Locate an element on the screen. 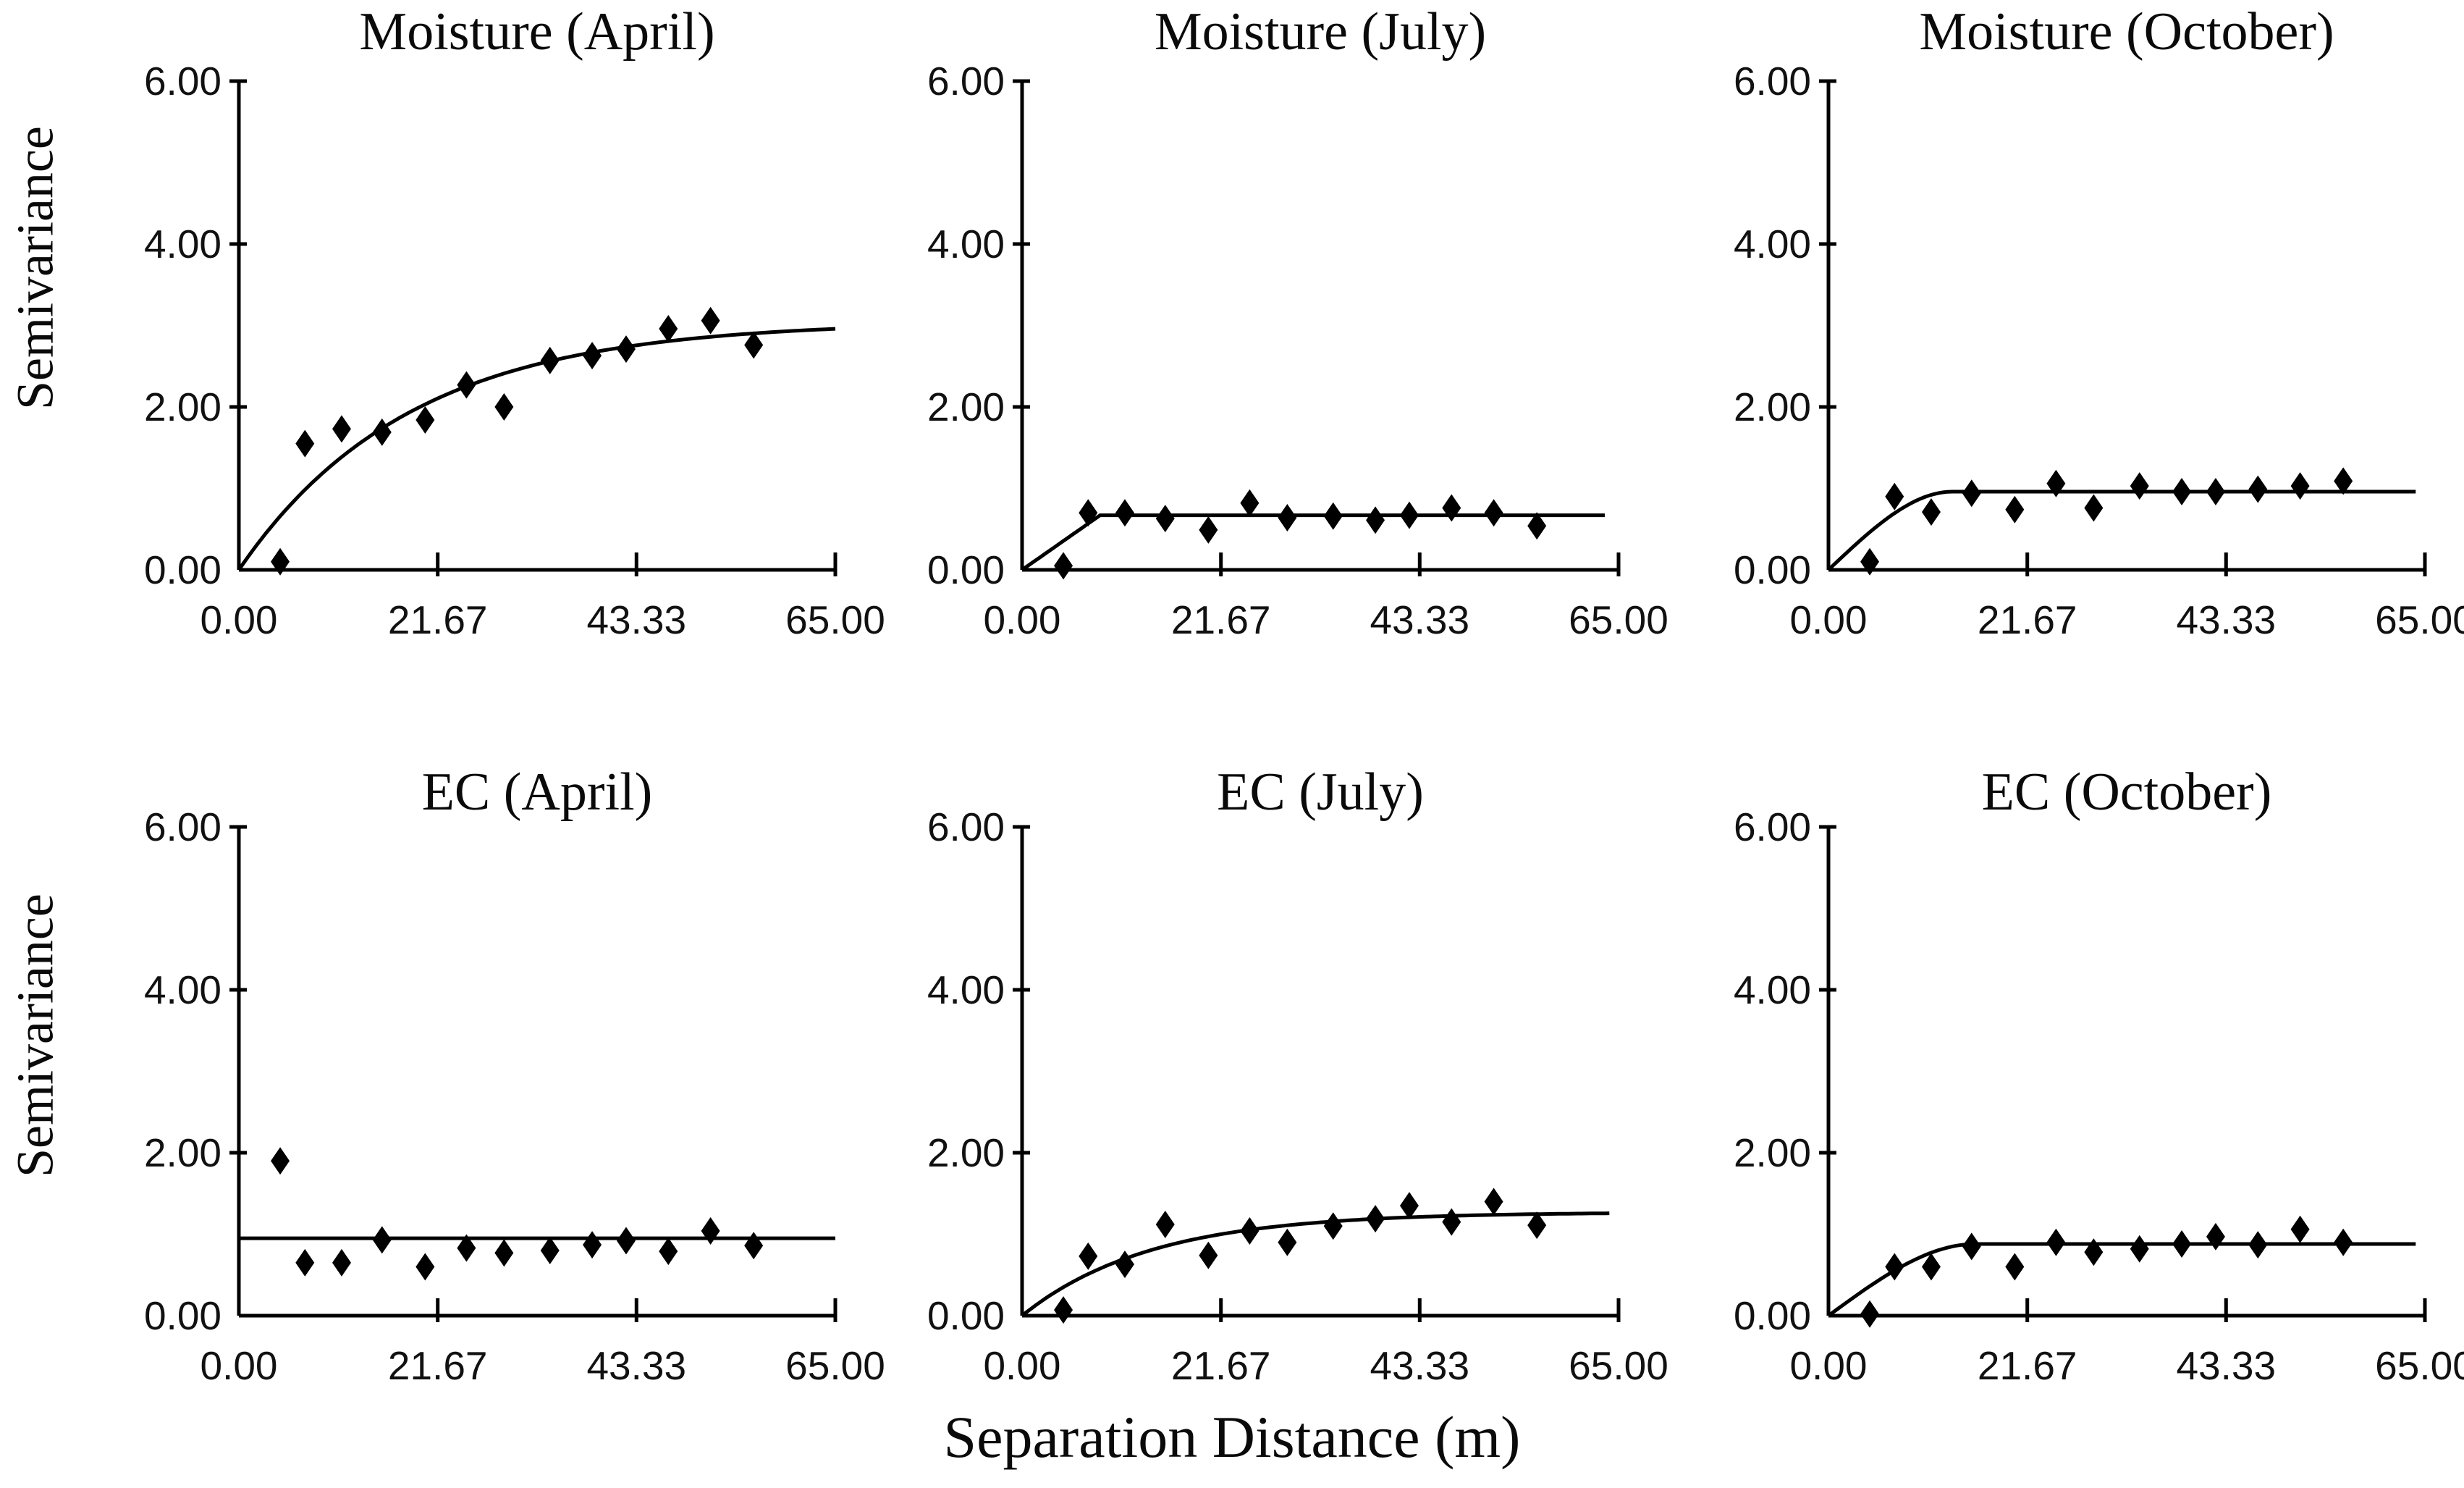  x-axis-label: Separation Distance (m) is located at coordinates (1232, 1437).